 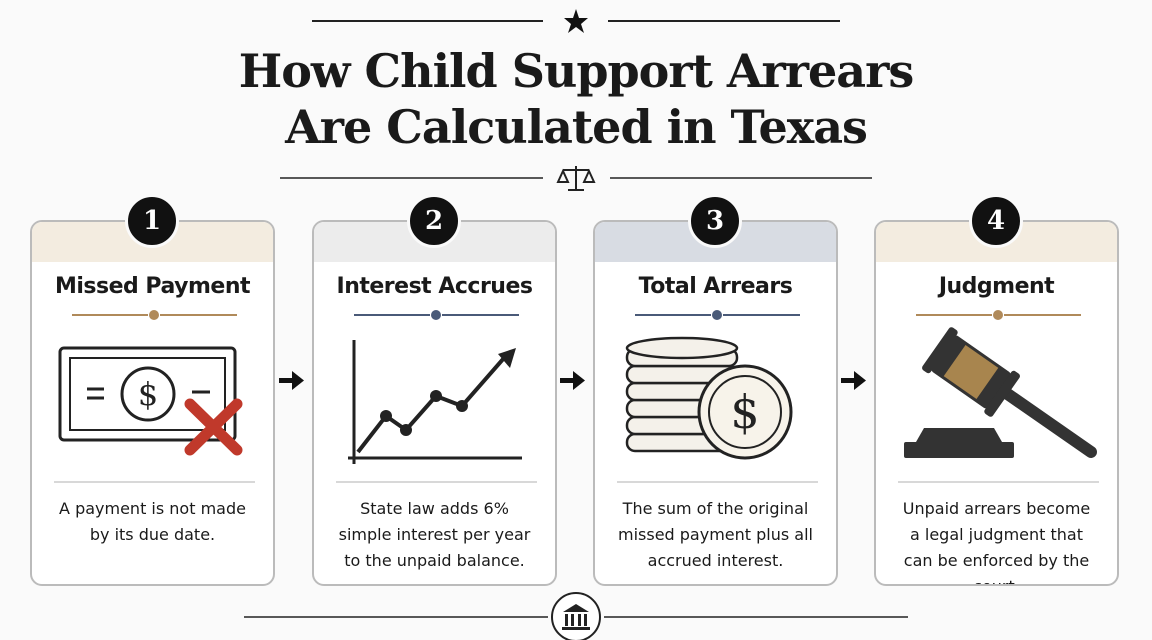 I want to click on step-description: A payment is not made by its due date., so click(x=152, y=521).